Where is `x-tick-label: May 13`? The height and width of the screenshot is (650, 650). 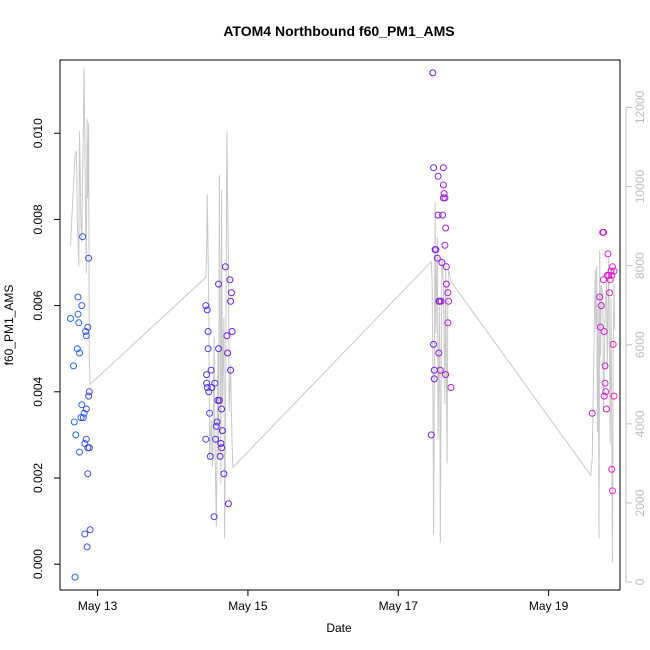 x-tick-label: May 13 is located at coordinates (98, 606).